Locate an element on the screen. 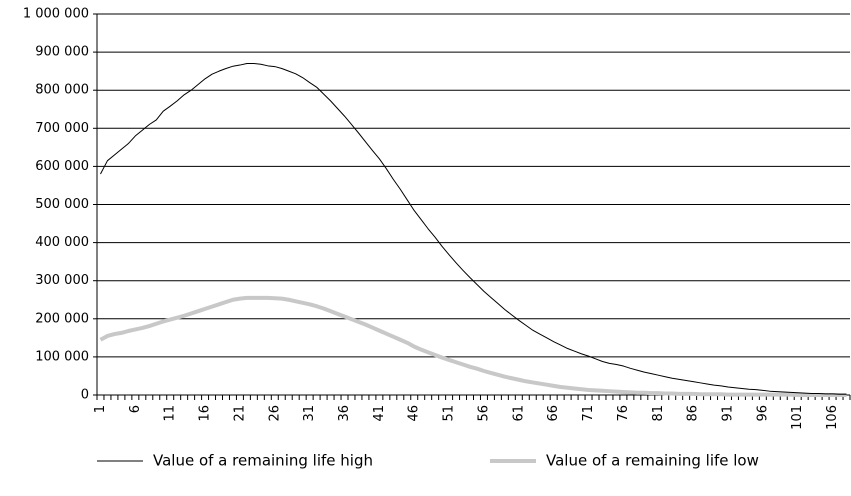 The image size is (851, 496). y-tick-label: 100 000 is located at coordinates (62, 356).